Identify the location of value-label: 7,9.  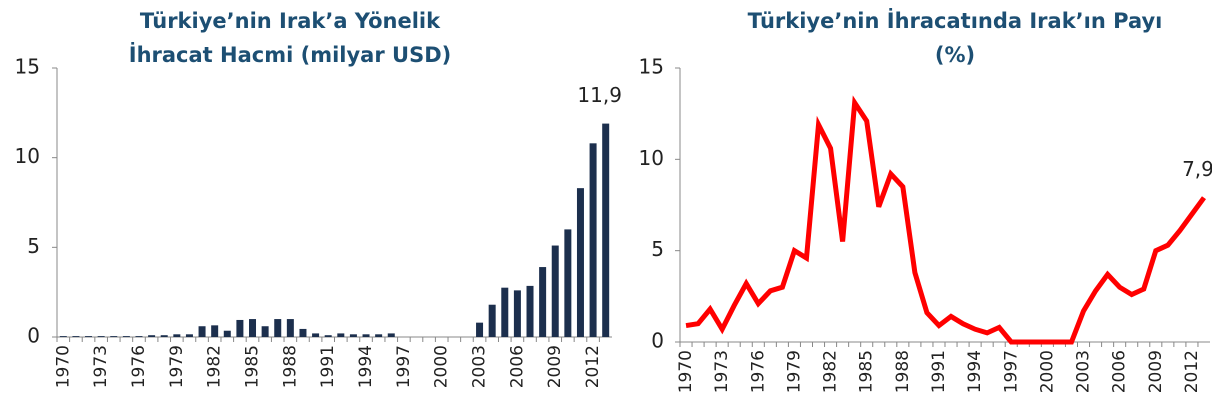
(1197, 169).